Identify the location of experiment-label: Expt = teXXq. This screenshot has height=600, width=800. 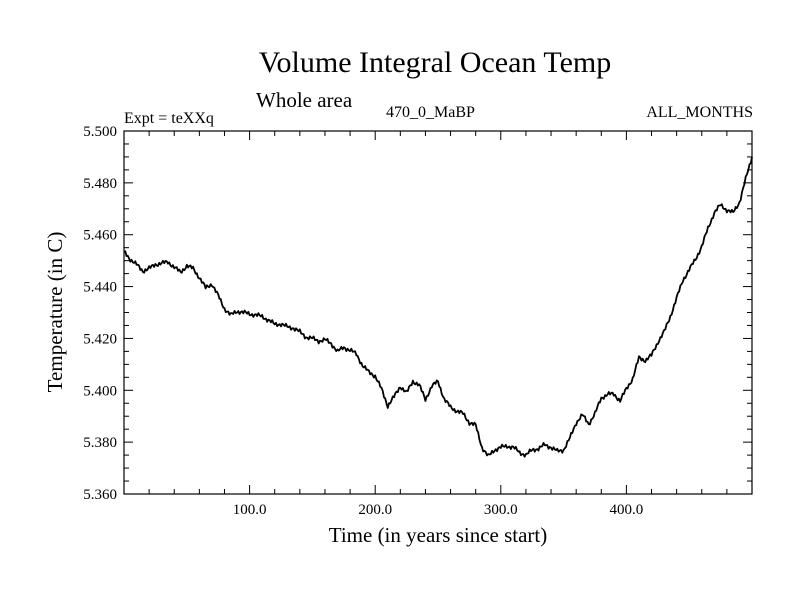
(169, 118).